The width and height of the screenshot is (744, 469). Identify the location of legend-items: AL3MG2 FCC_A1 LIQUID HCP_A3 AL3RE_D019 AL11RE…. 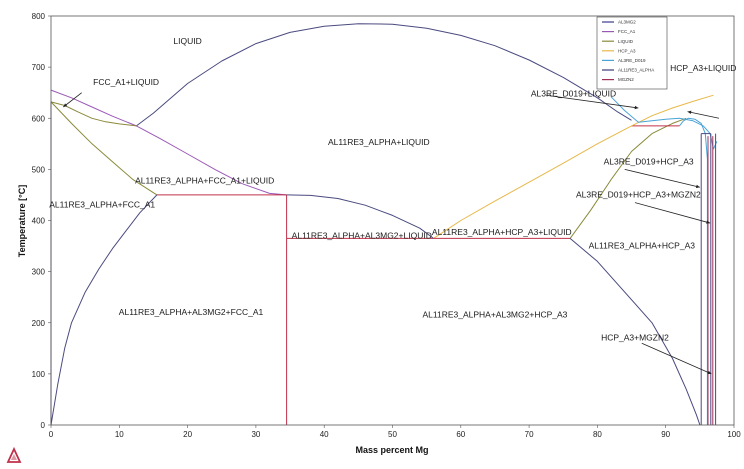
(628, 51).